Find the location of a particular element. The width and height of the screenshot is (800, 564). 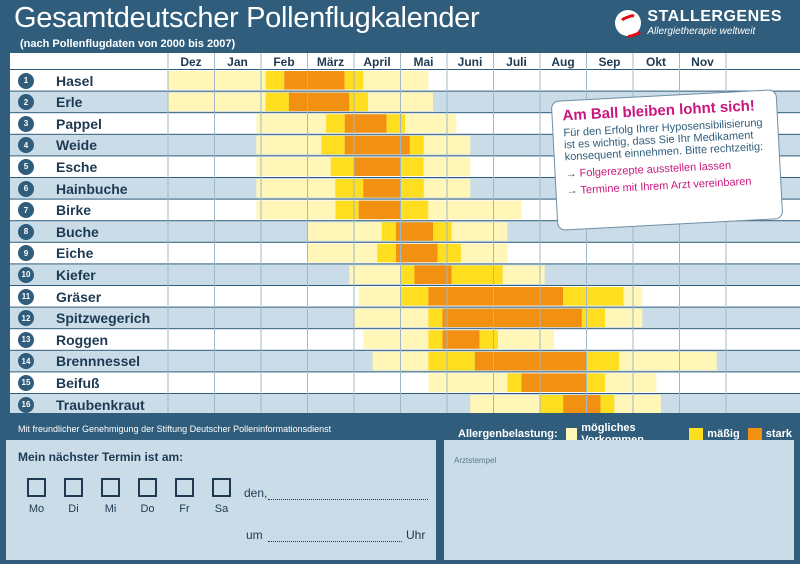

month-label: Dez is located at coordinates (191, 62).